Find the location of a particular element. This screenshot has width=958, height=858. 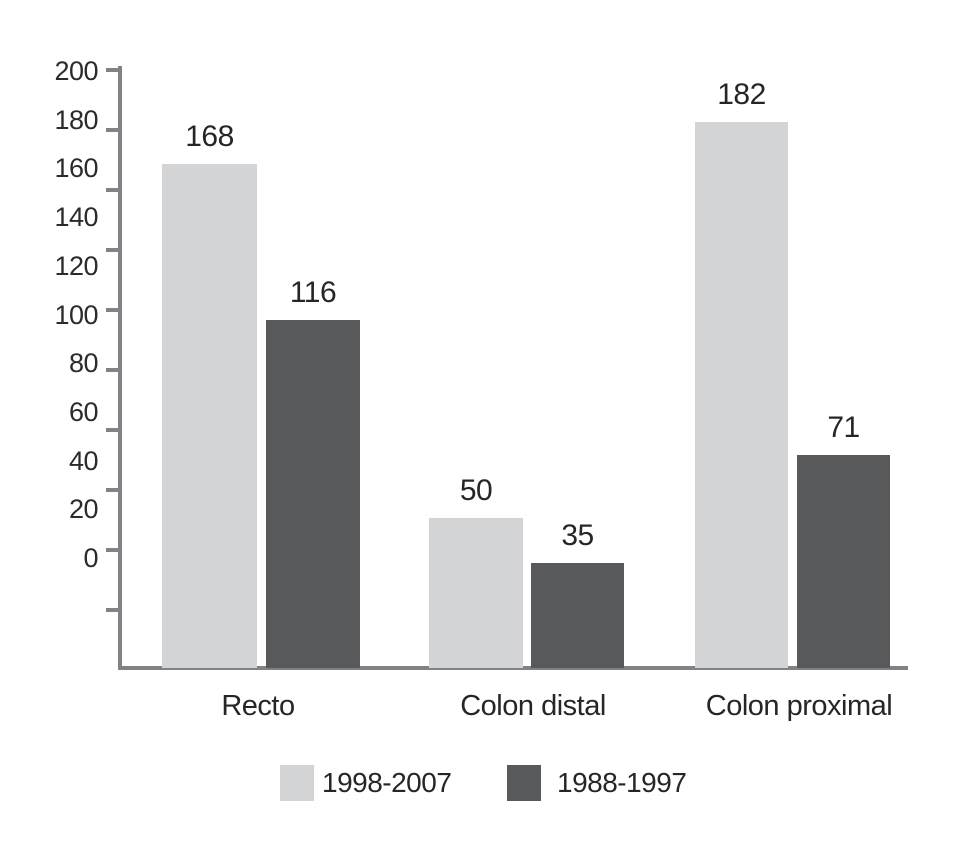

bar-1998-2007-colon-distal is located at coordinates (476, 593).